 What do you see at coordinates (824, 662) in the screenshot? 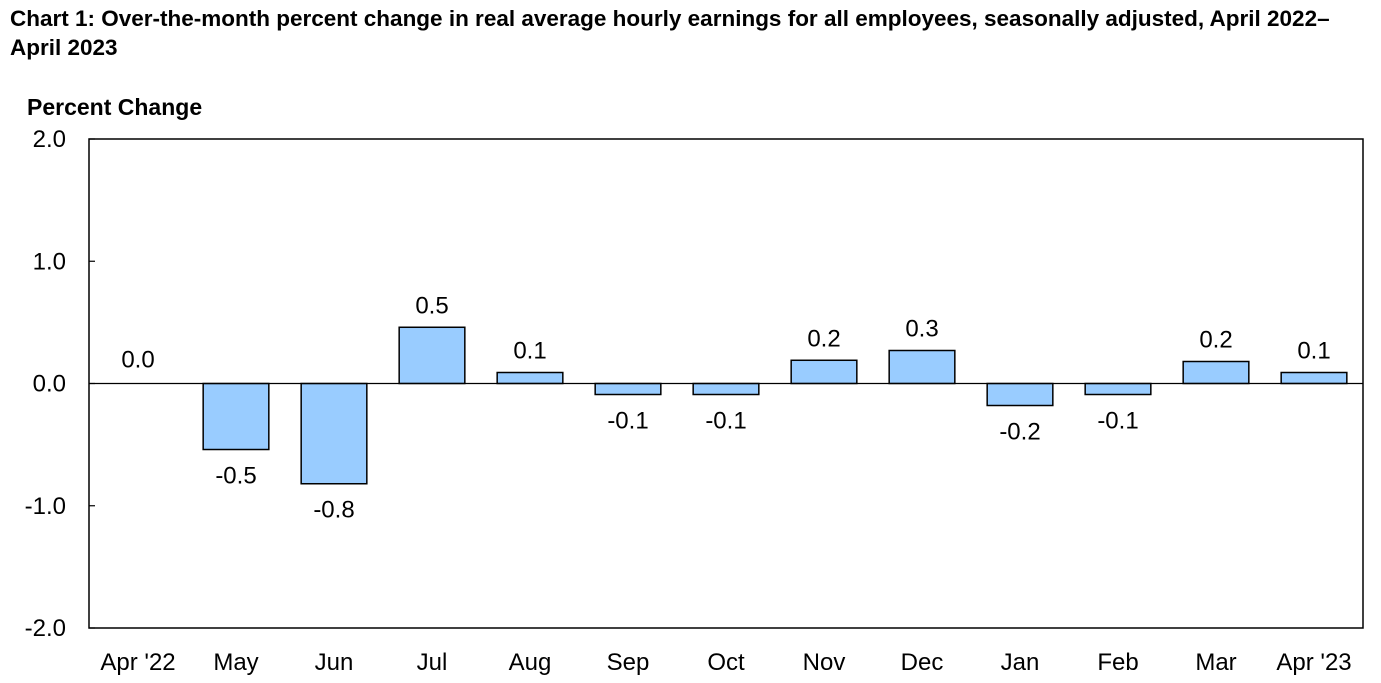
I see `x-tick-label: Nov` at bounding box center [824, 662].